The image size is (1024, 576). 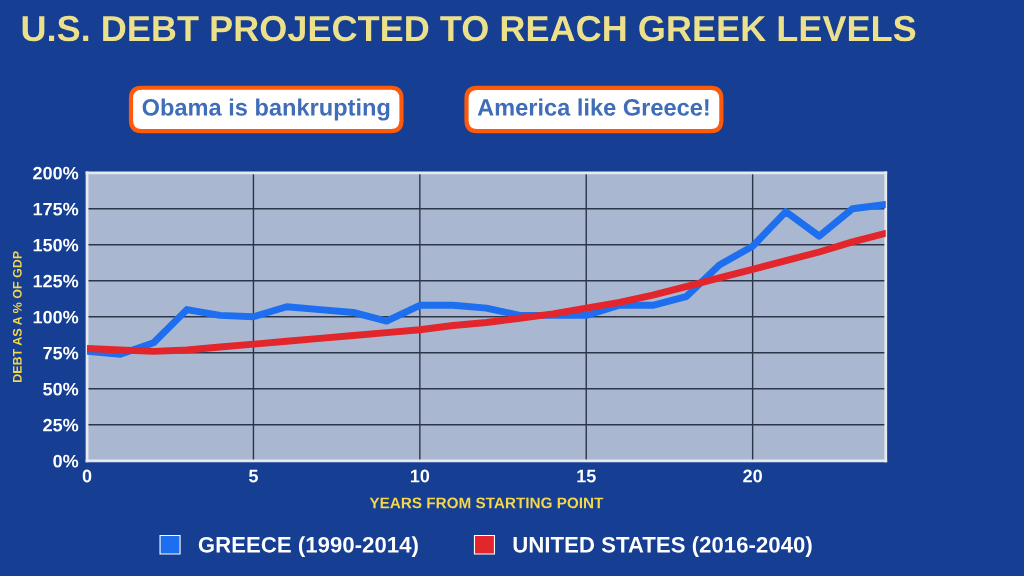 What do you see at coordinates (61, 353) in the screenshot?
I see `y-tick-label: 75%` at bounding box center [61, 353].